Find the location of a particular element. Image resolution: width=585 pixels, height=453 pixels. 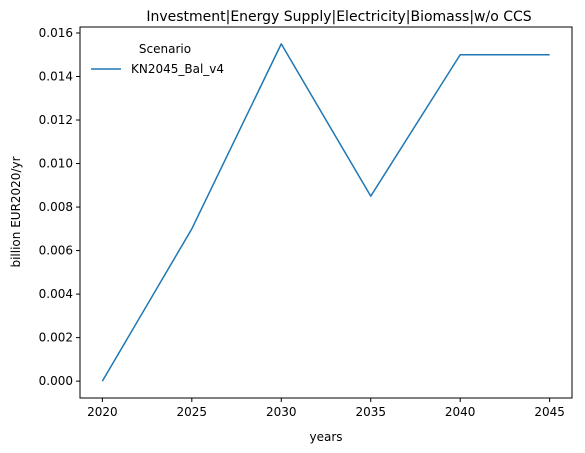

y-tick-label: 0.010 is located at coordinates (56, 164).